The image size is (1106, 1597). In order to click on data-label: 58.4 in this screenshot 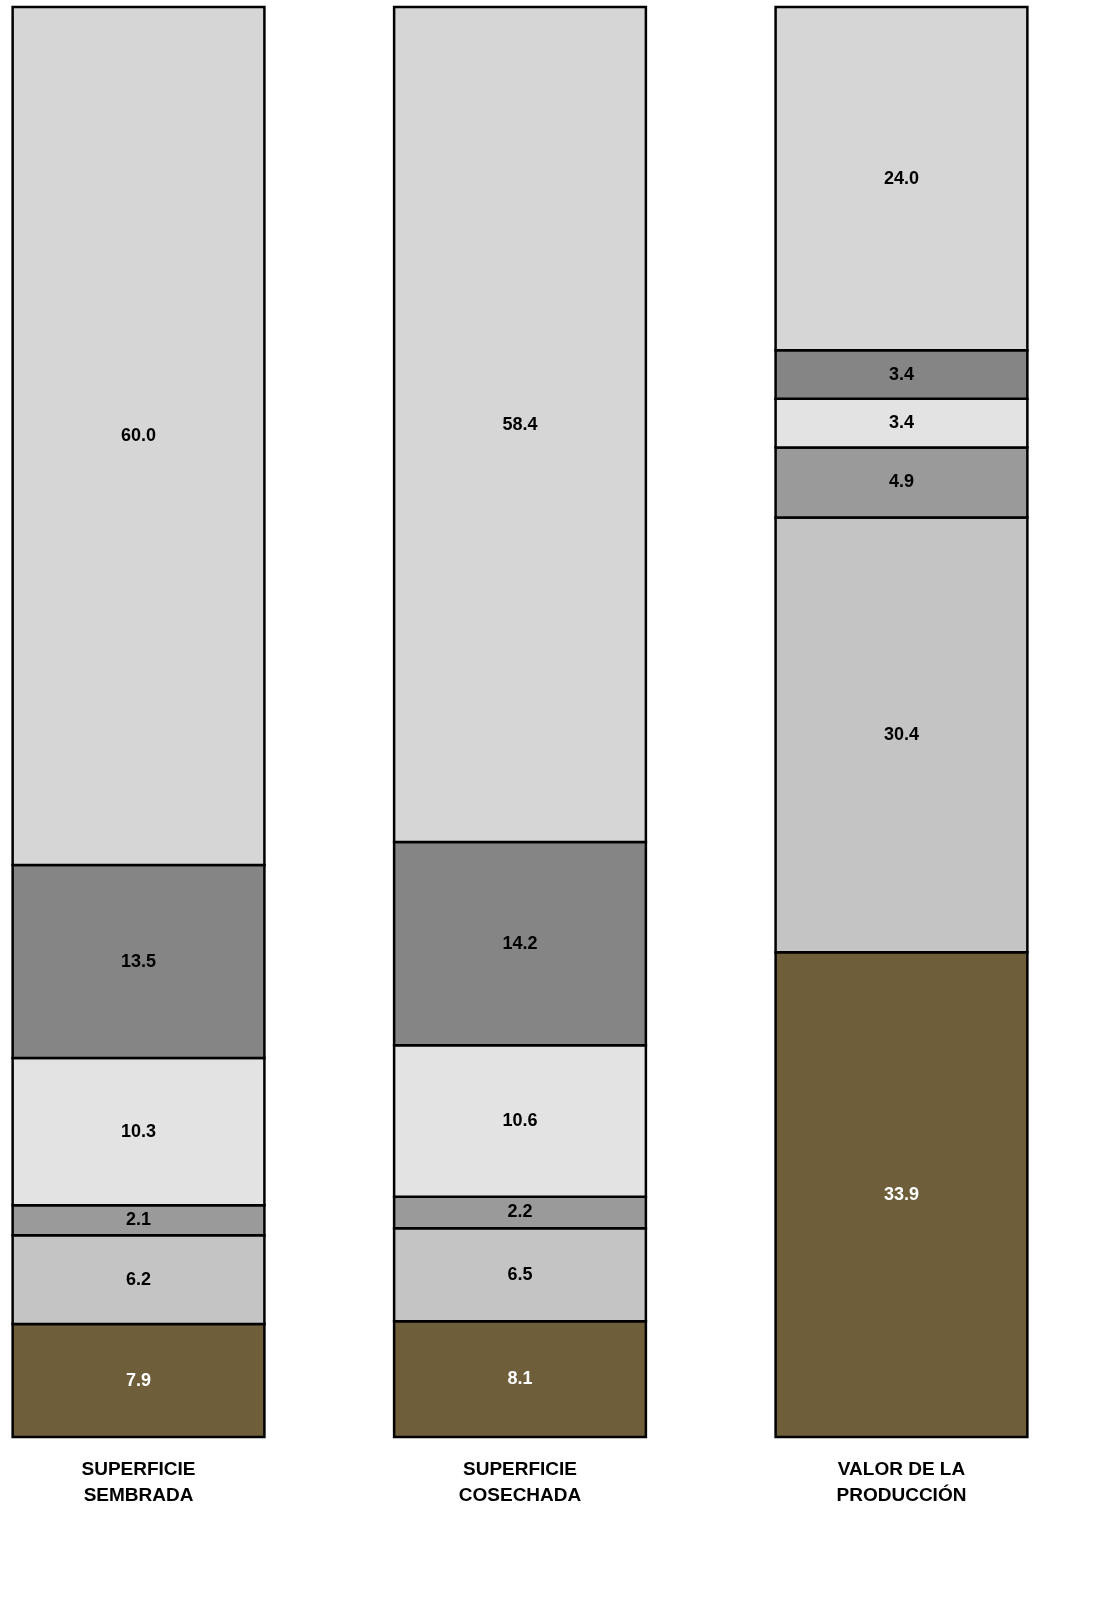, I will do `click(520, 423)`.